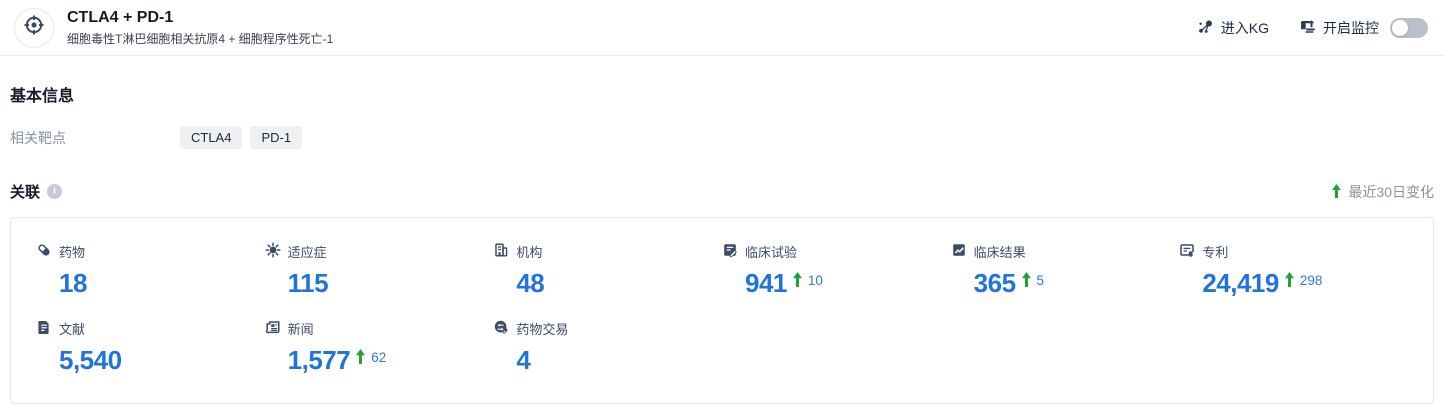  What do you see at coordinates (308, 283) in the screenshot?
I see `stat-value: 115` at bounding box center [308, 283].